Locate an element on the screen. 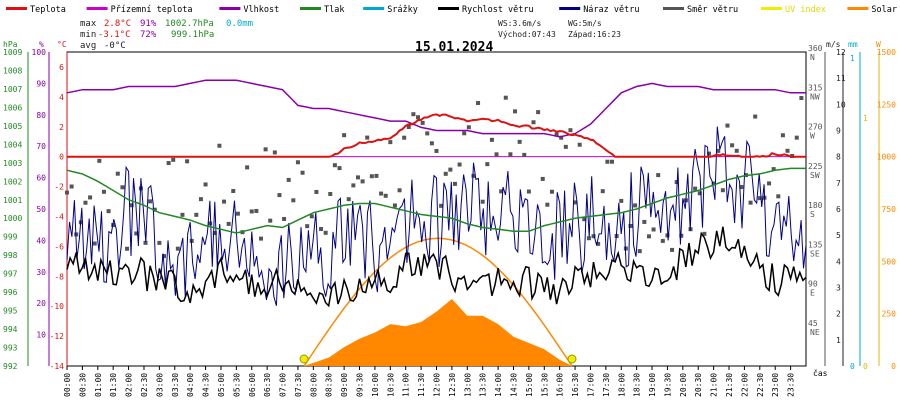 The height and width of the screenshot is (400, 900). uv-tick: 1 is located at coordinates (865, 118).